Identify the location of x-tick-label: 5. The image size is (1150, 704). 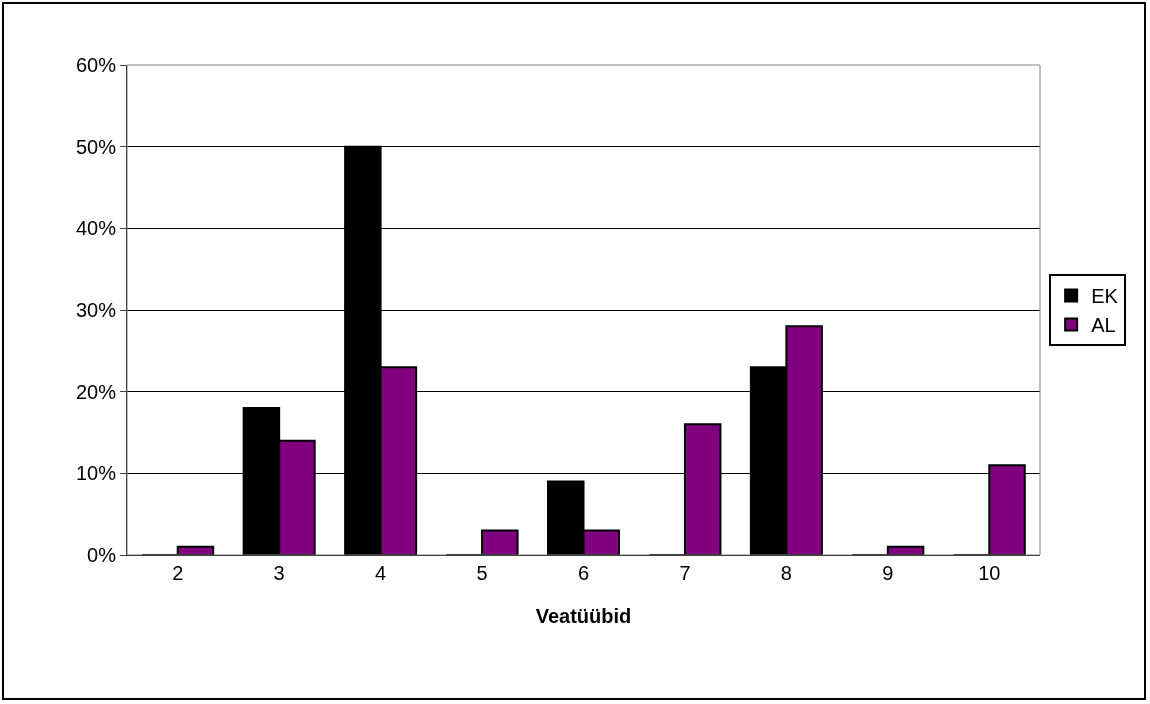
(482, 573).